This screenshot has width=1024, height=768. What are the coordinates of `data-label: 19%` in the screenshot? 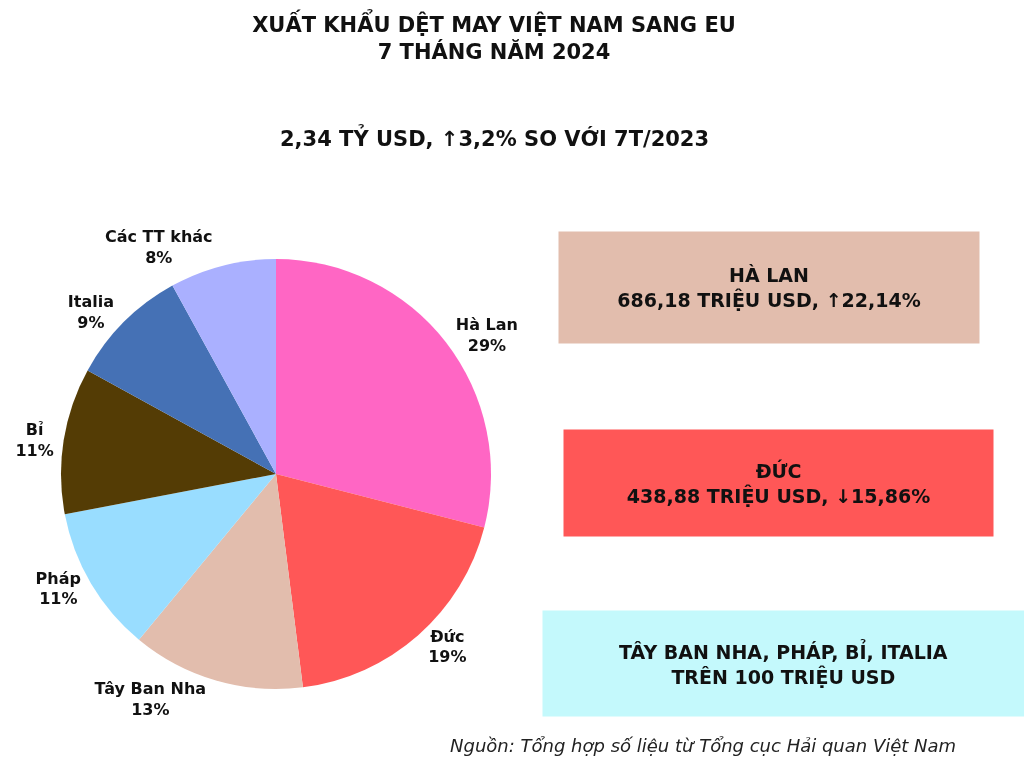 It's located at (447, 657).